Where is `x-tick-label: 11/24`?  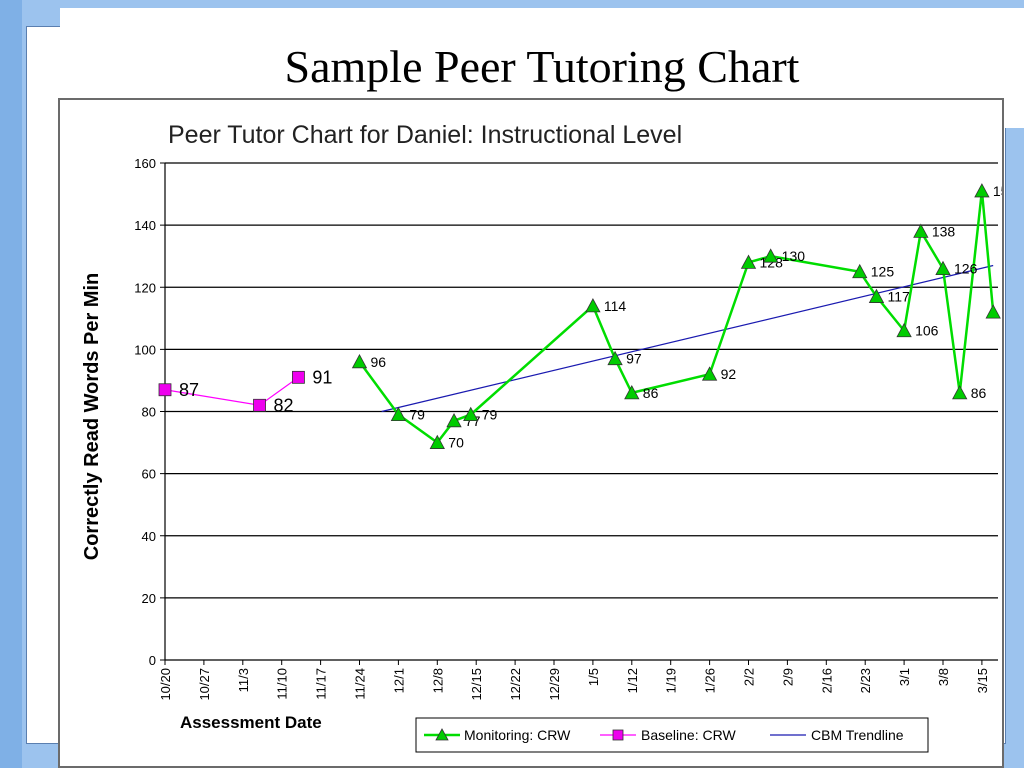 x-tick-label: 11/24 is located at coordinates (360, 684).